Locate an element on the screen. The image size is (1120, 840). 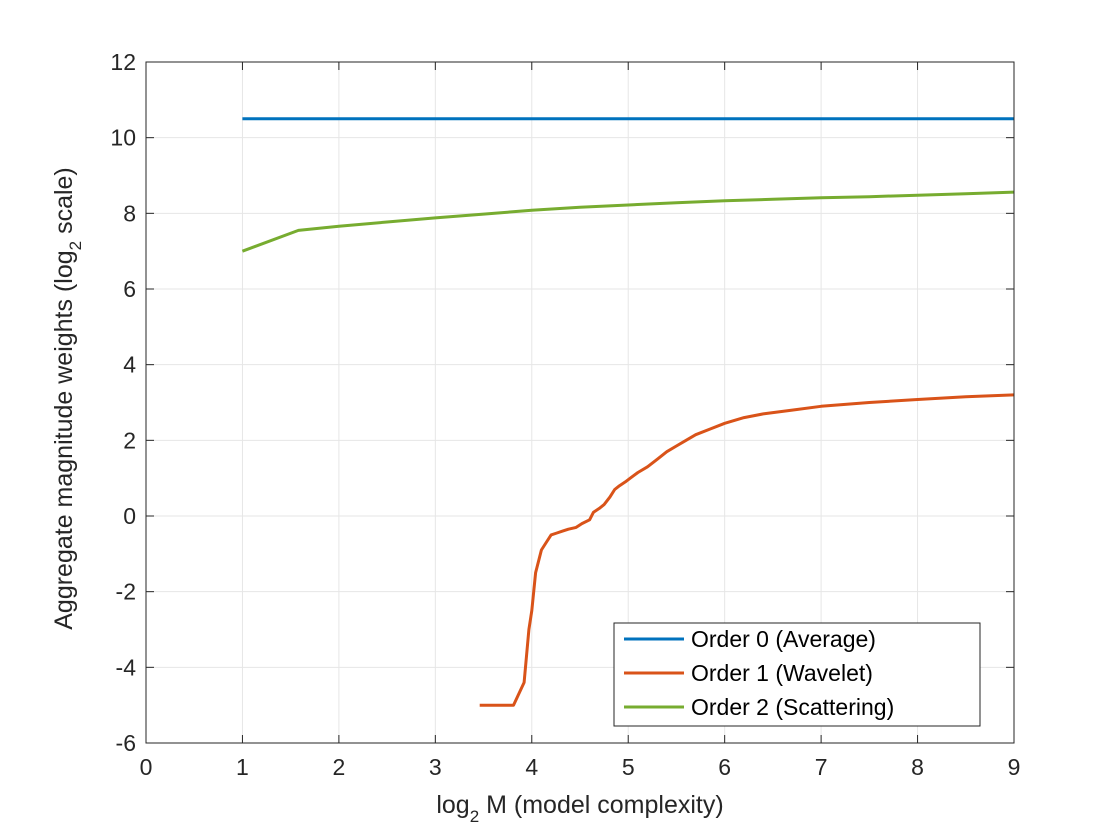
y-tick-label: 10 is located at coordinates (123, 138).